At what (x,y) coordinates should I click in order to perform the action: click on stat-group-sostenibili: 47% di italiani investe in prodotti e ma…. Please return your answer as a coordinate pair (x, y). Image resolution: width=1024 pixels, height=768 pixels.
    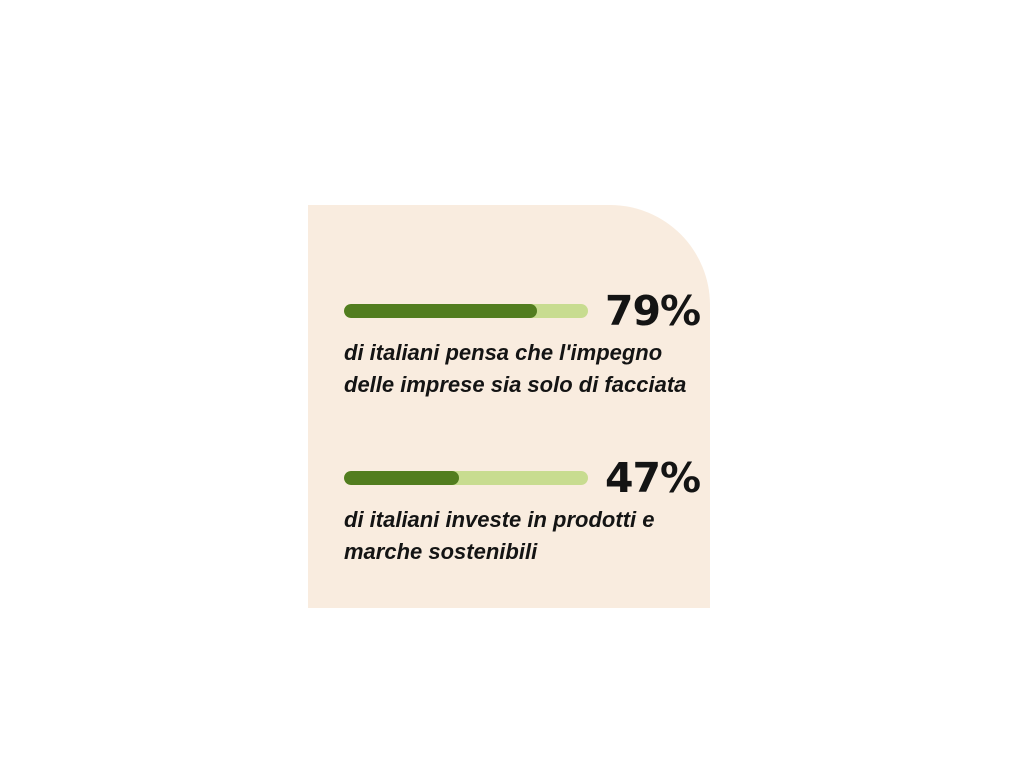
    Looking at the image, I should click on (522, 511).